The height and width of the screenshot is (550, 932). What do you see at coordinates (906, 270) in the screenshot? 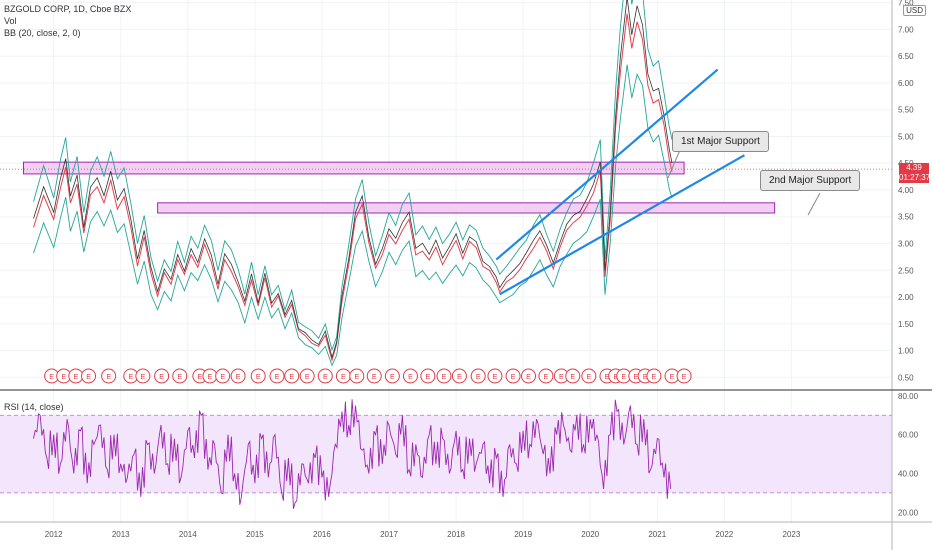
I see `price-tick-label: 2.50` at bounding box center [906, 270].